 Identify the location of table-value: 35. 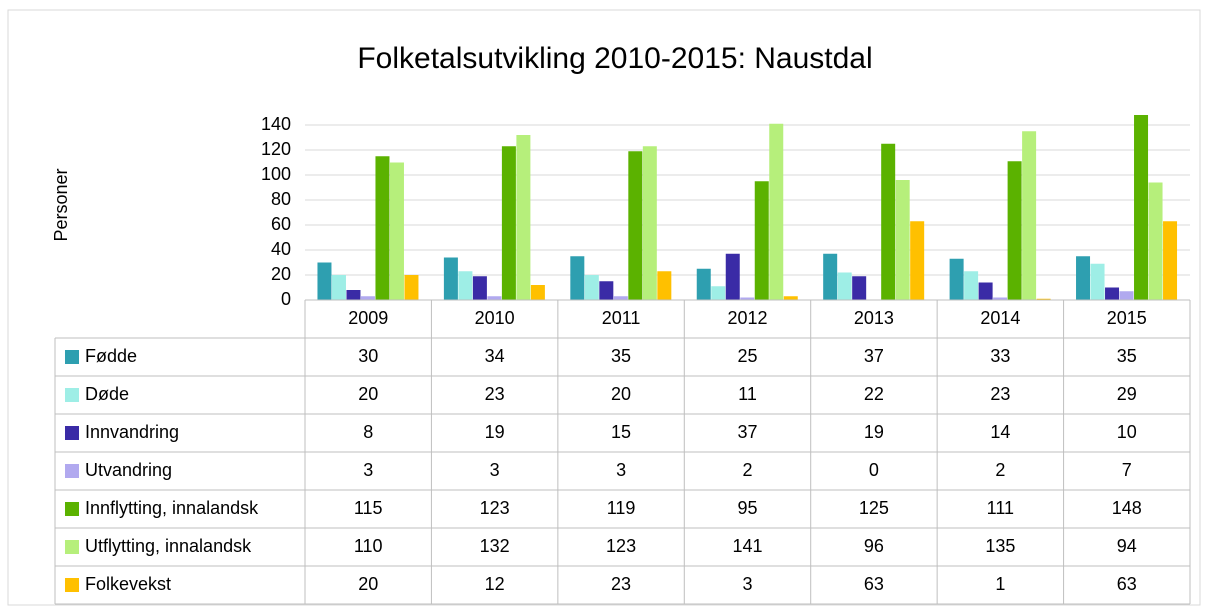
(1127, 356).